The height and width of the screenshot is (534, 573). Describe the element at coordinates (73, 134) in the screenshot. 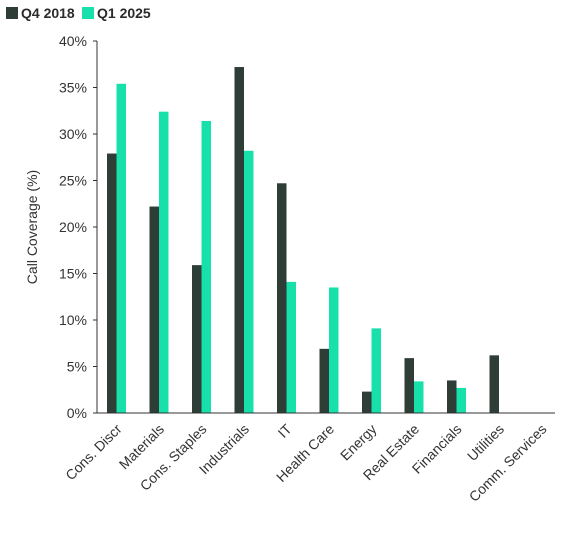

I see `y-tick-label: 30%` at that location.